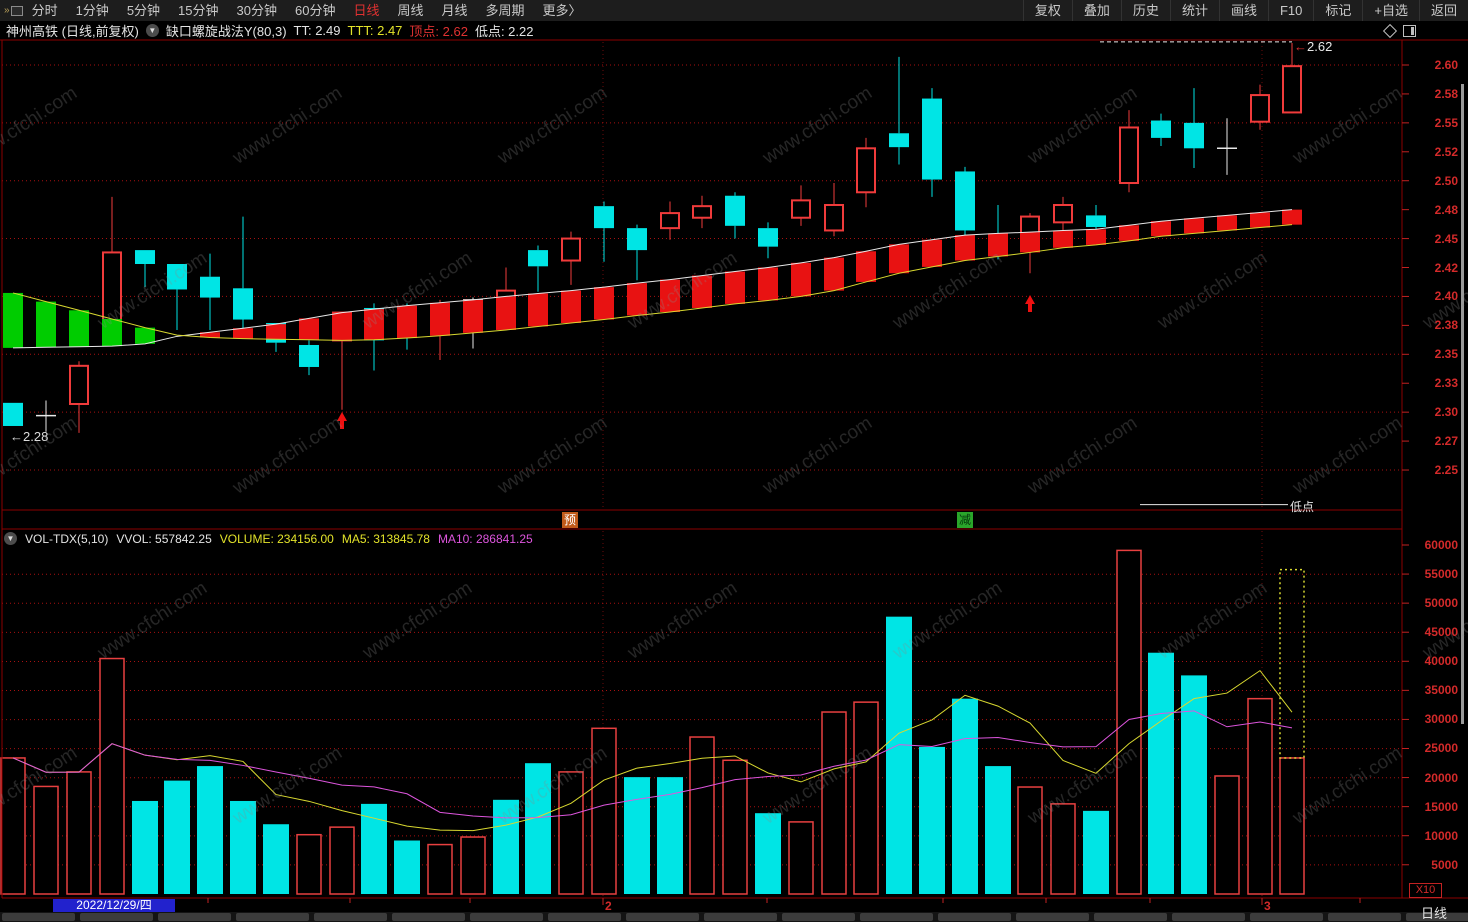 The image size is (1468, 922). I want to click on price-axis-label: 2.52, so click(1446, 151).